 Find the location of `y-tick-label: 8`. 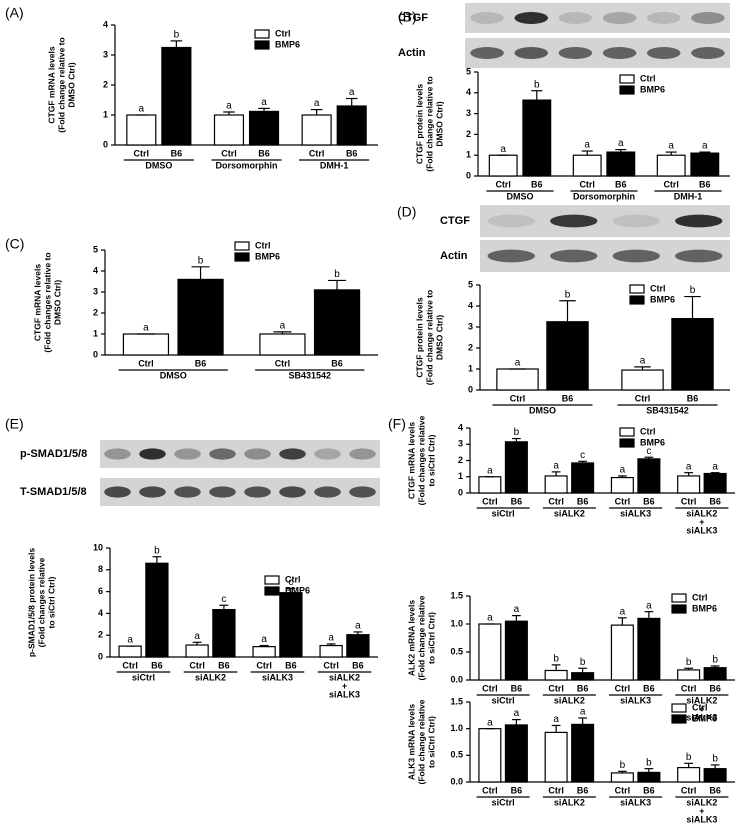

y-tick-label: 8 is located at coordinates (100, 569).